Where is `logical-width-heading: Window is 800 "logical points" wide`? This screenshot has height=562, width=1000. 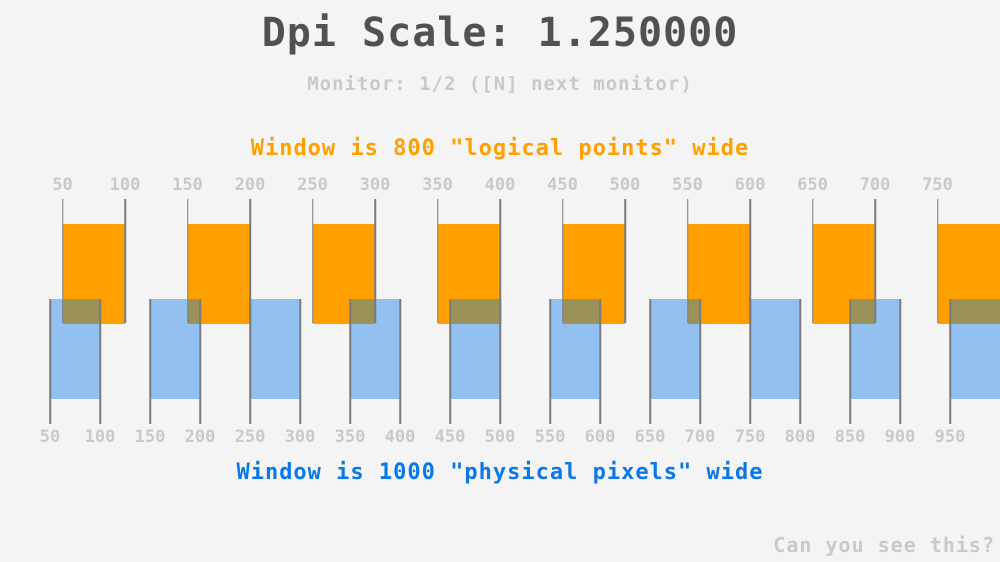 logical-width-heading: Window is 800 "logical points" wide is located at coordinates (500, 148).